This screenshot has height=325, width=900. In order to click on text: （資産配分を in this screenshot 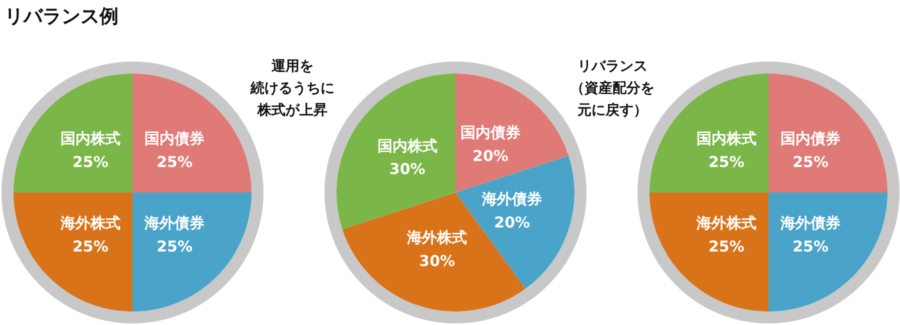, I will do `click(612, 88)`.